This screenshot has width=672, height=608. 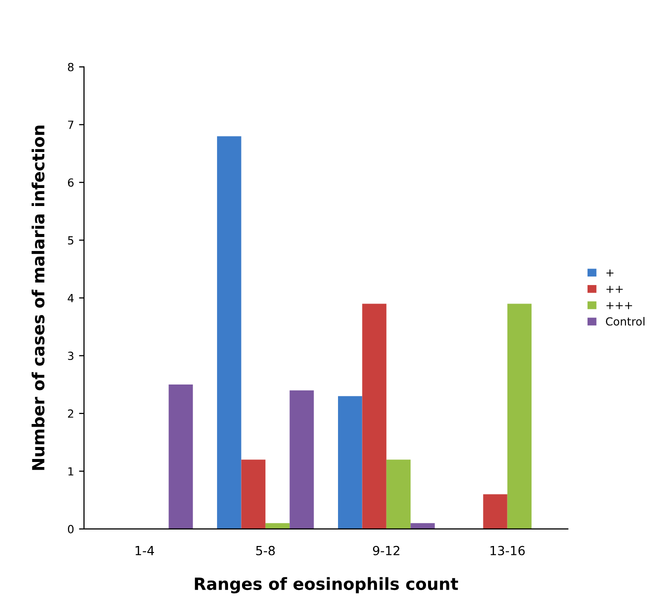 I want to click on y-tick-label: 2, so click(x=71, y=413).